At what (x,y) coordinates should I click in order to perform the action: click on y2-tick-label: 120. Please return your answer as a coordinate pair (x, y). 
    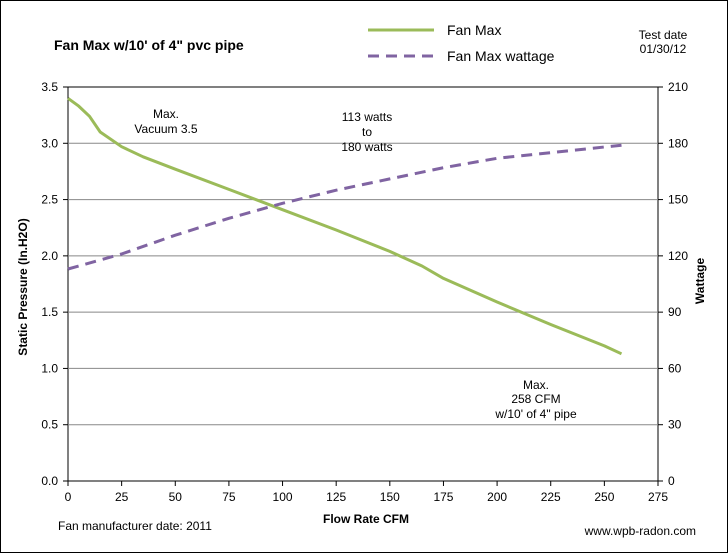
    Looking at the image, I should click on (678, 256).